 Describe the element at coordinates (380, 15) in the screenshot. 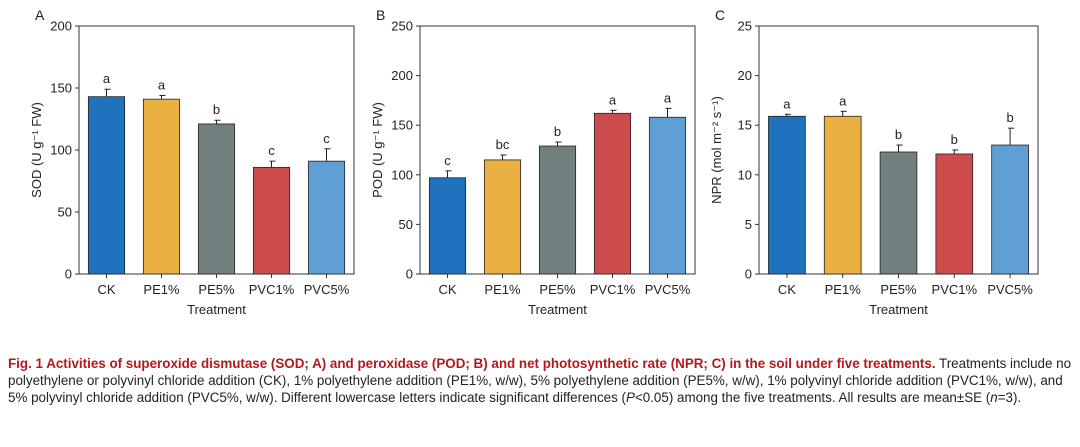

I see `panel-label: B` at that location.